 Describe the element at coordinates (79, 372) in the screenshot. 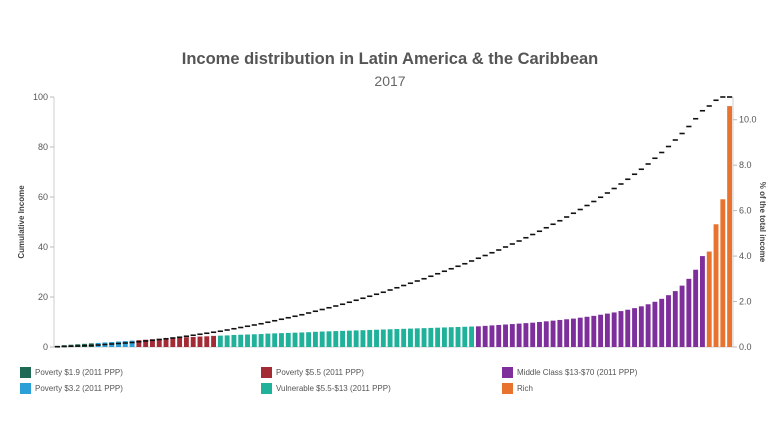

I see `legend-label: Poverty $1.9 (2011 PPP)` at that location.